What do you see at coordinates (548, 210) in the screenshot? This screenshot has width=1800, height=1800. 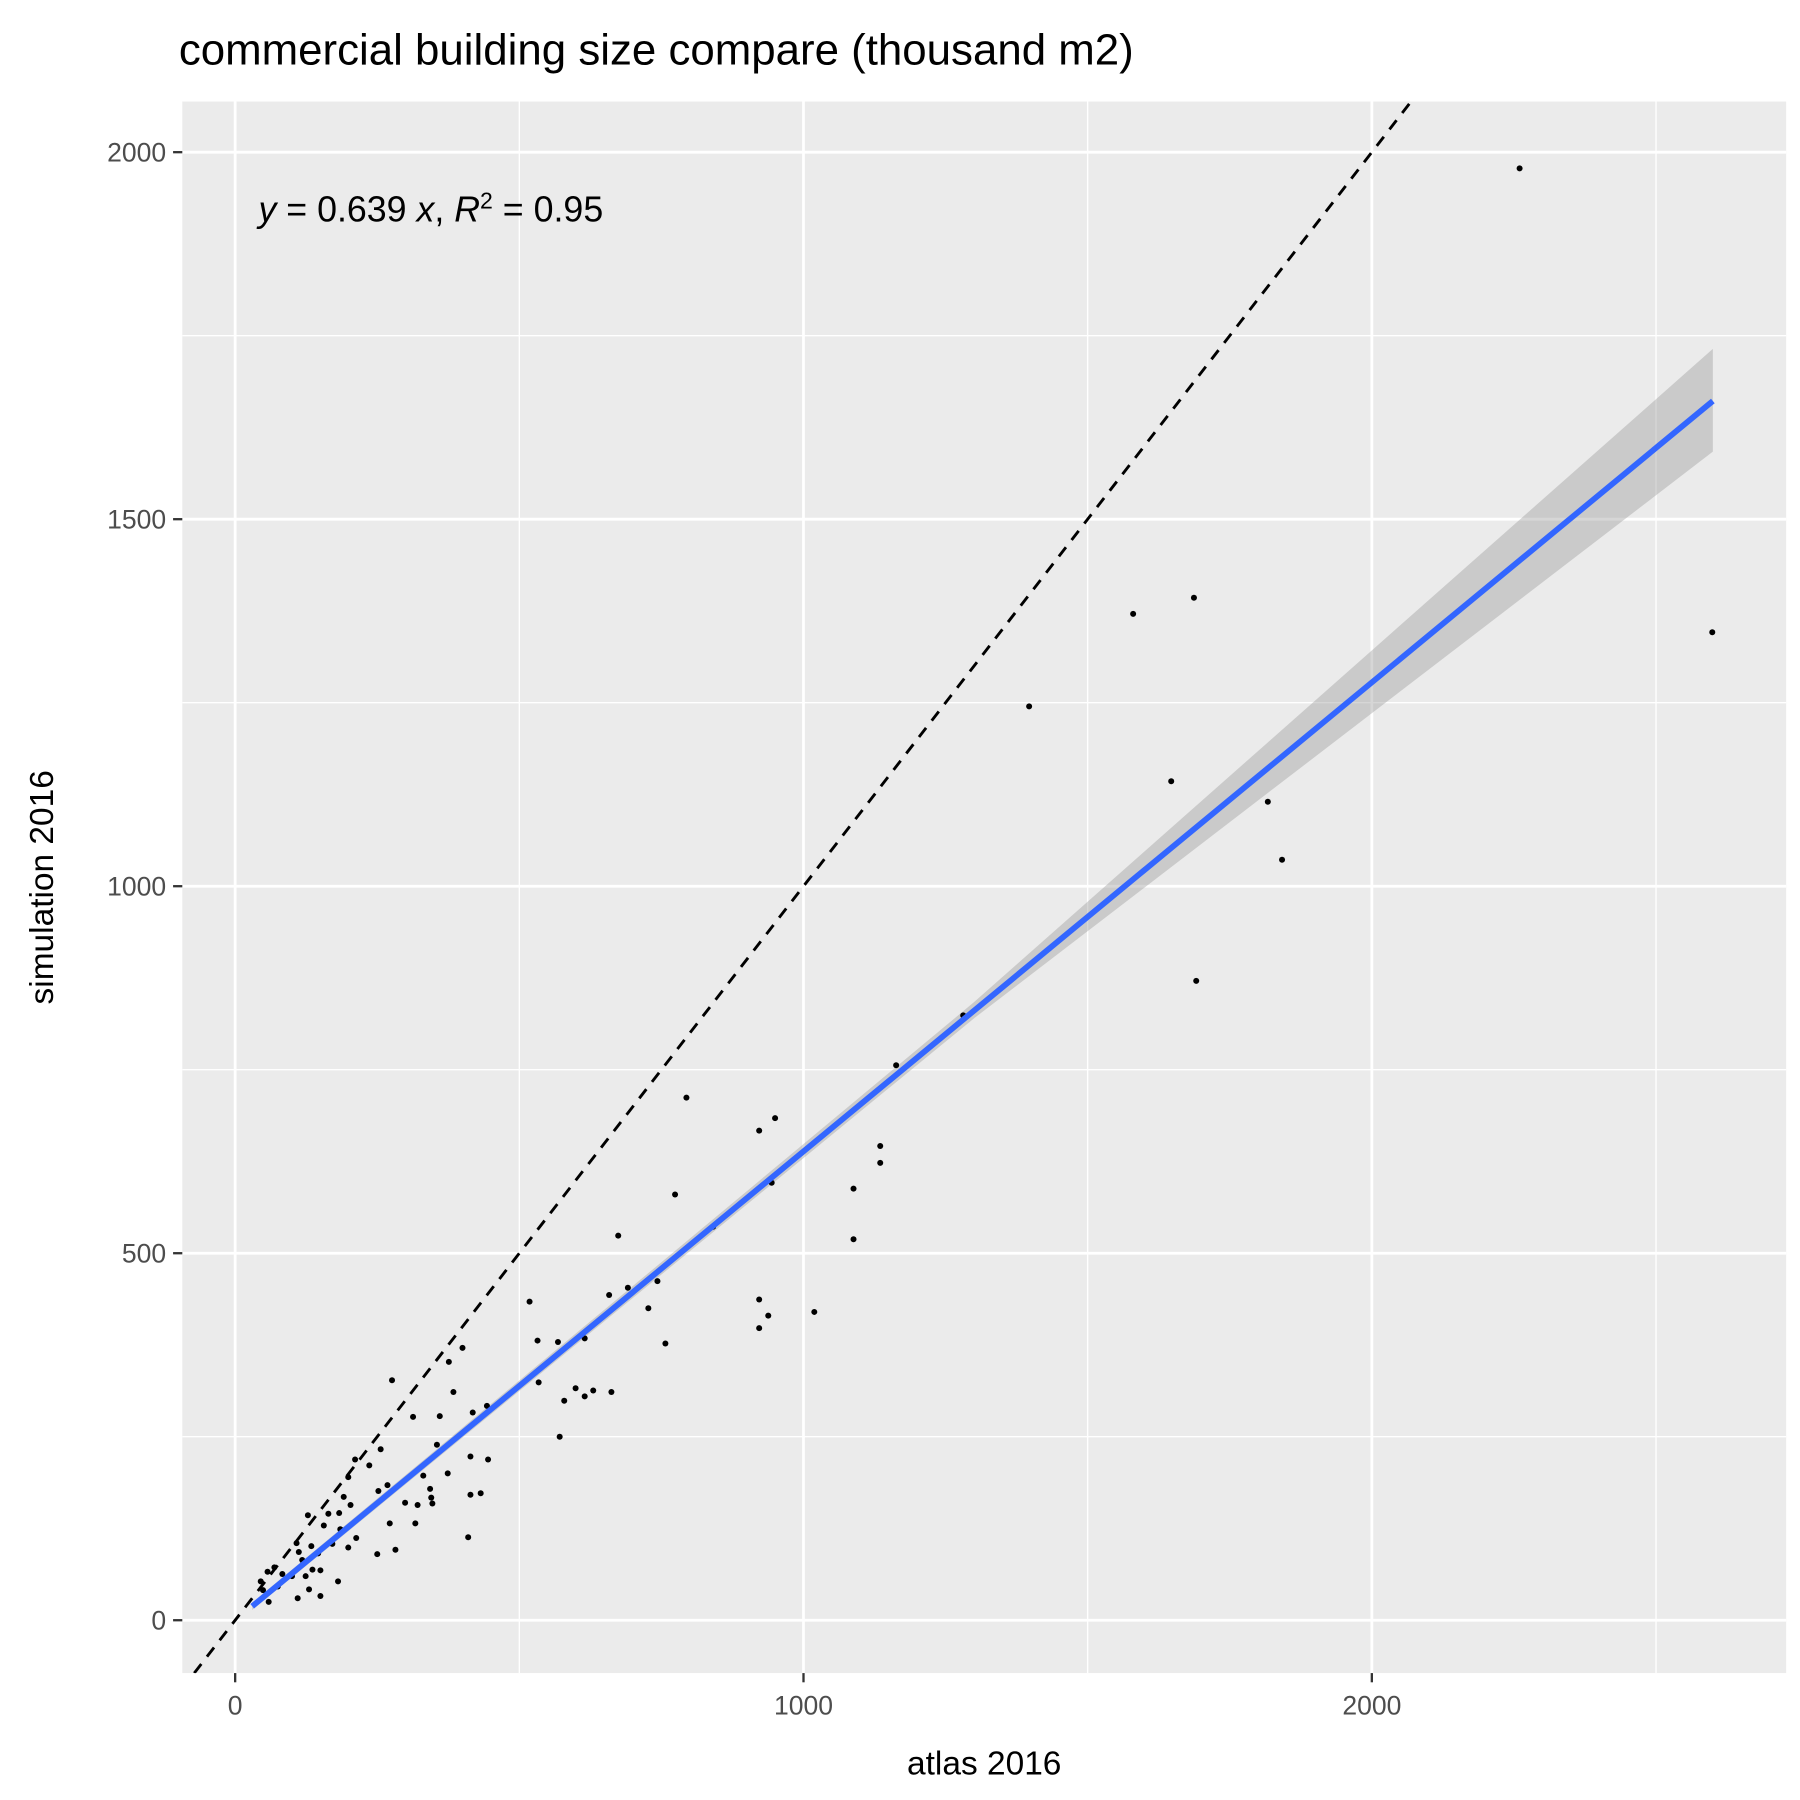 I see `annotation-part: = 0.95` at bounding box center [548, 210].